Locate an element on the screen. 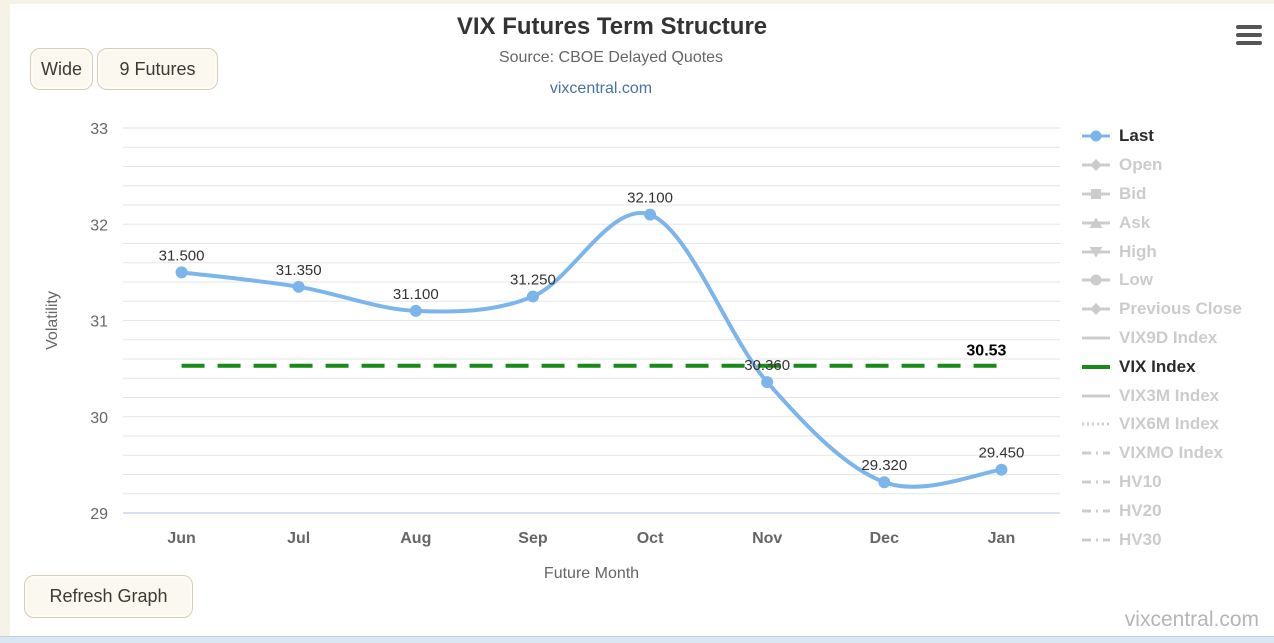 The height and width of the screenshot is (643, 1274). legend-label: Bid is located at coordinates (1133, 193).